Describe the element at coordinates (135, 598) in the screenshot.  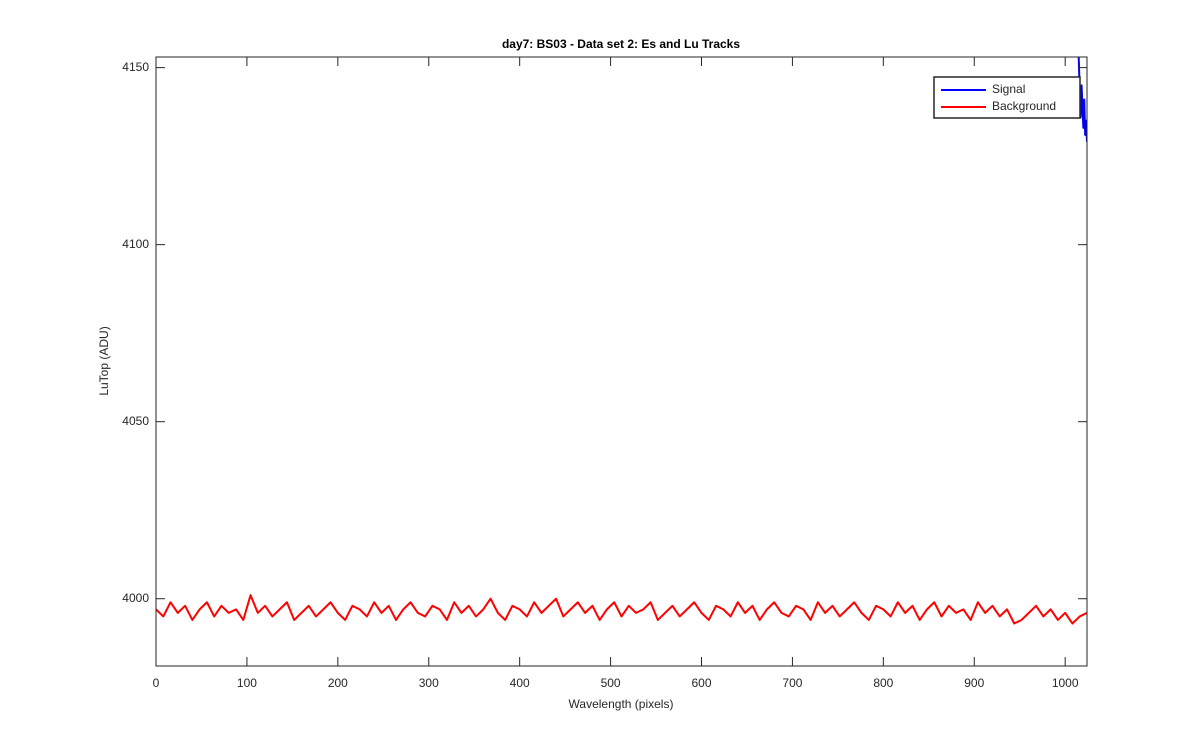
I see `y-tick-label: 4000` at that location.